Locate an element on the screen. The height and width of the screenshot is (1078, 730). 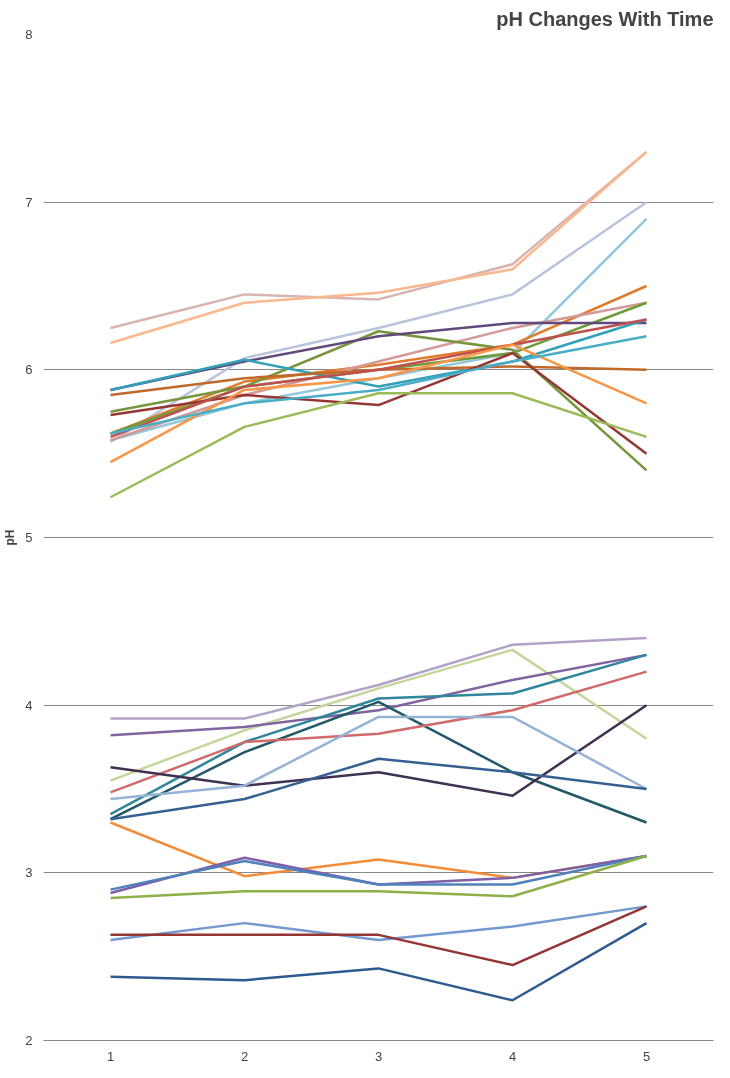
y-tick-label: 2 is located at coordinates (29, 1040).